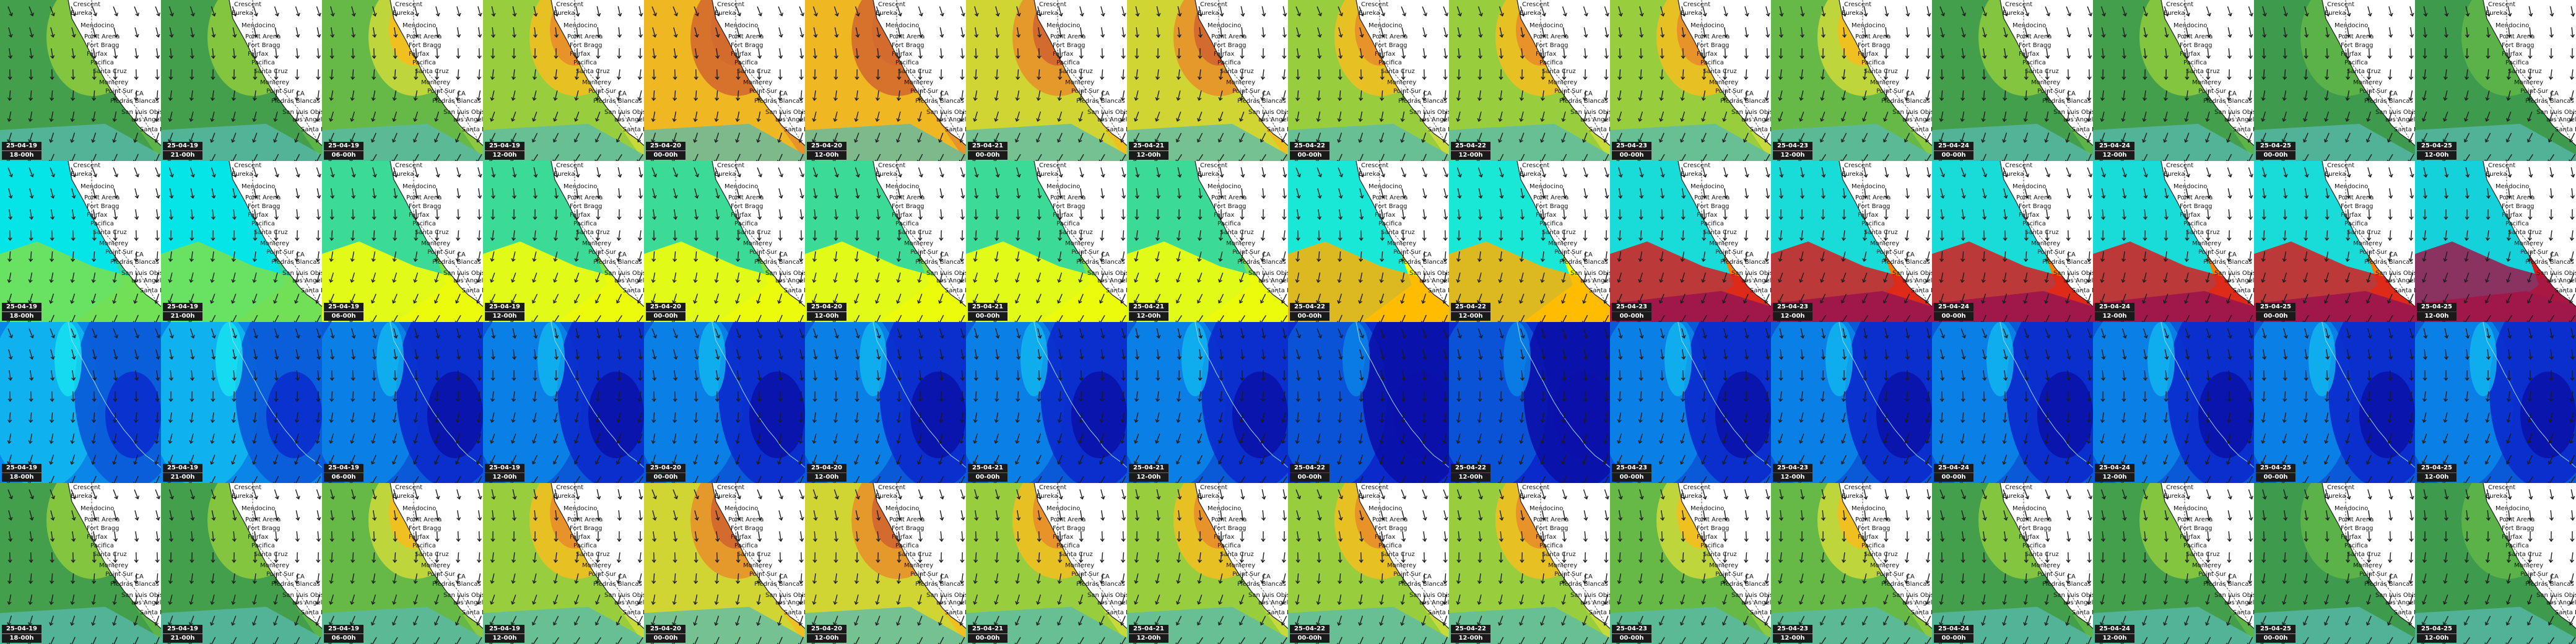 Image resolution: width=2576 pixels, height=644 pixels. What do you see at coordinates (918, 82) in the screenshot?
I see `place-label: Monterey` at bounding box center [918, 82].